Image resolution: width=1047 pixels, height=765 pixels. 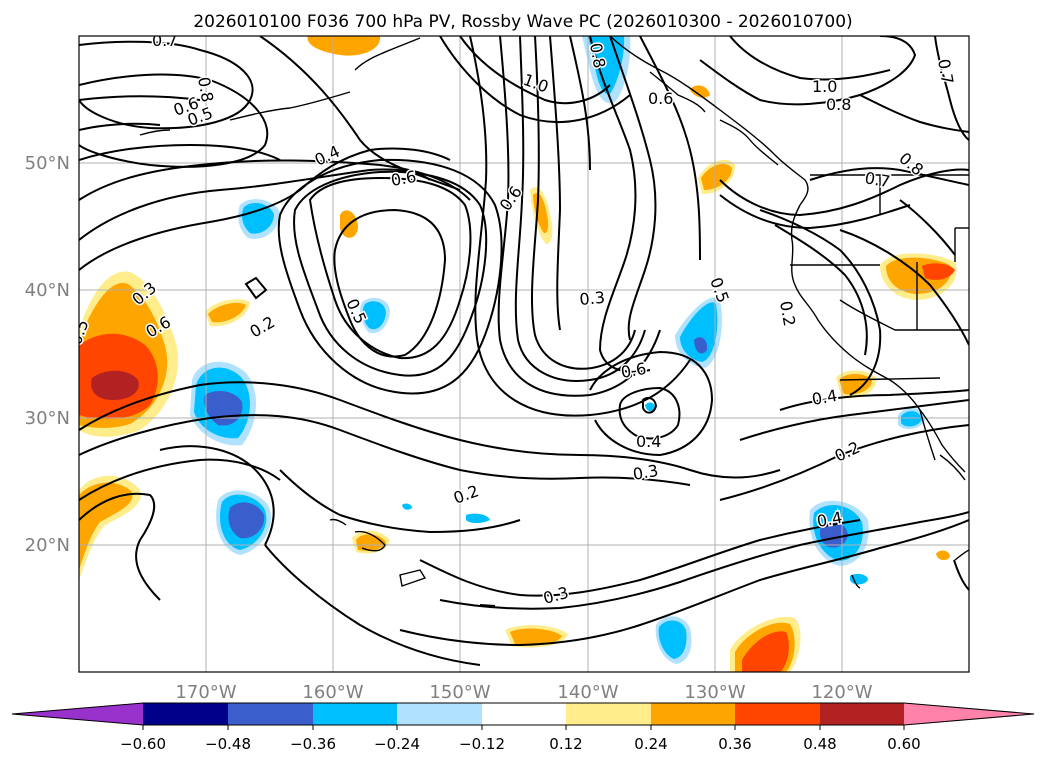 I want to click on colorbar-tick-label: 0.48, so click(x=819, y=744).